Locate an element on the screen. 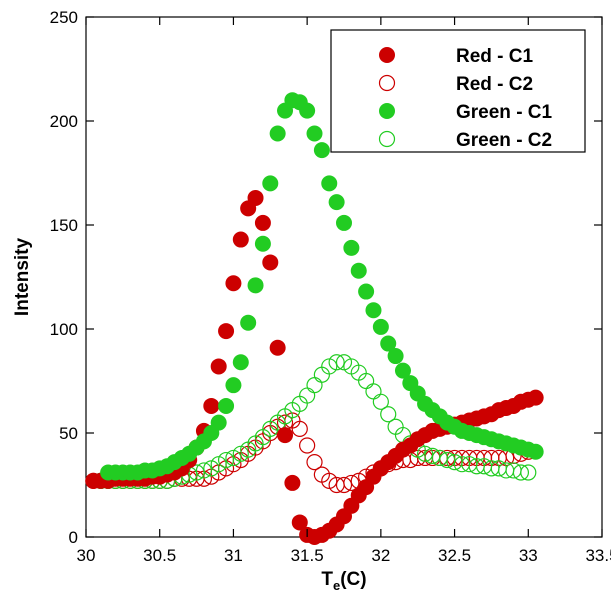 The width and height of the screenshot is (611, 597). x-tick-label: 32 is located at coordinates (380, 555).